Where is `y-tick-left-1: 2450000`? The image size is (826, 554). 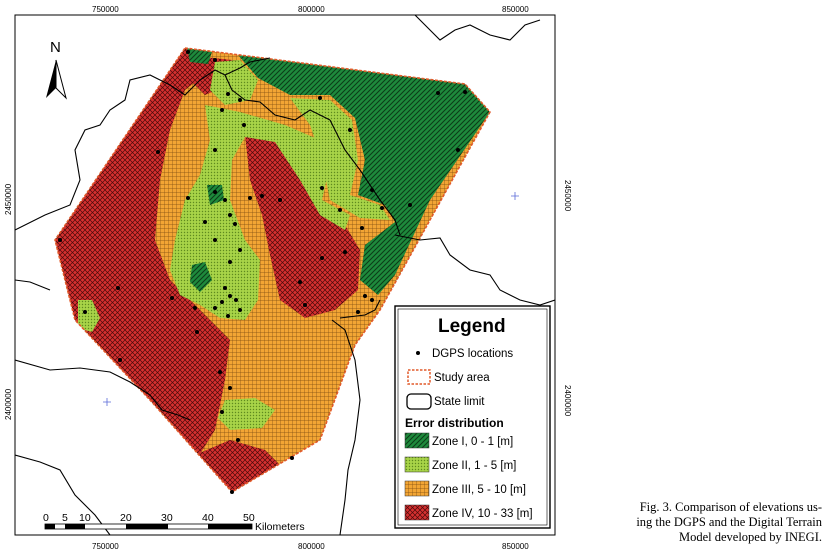 y-tick-left-1: 2450000 is located at coordinates (8, 199).